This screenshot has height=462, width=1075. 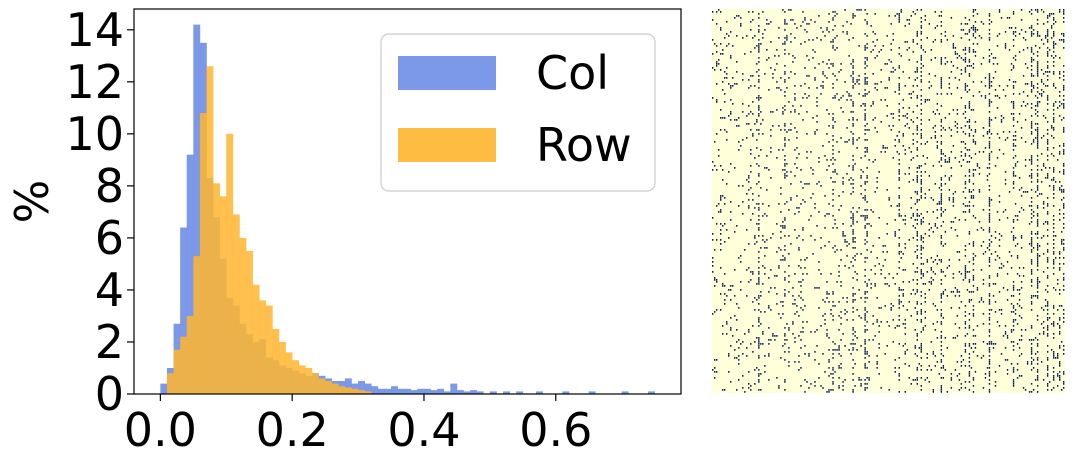 What do you see at coordinates (572, 73) in the screenshot?
I see `legend-label-col: Col` at bounding box center [572, 73].